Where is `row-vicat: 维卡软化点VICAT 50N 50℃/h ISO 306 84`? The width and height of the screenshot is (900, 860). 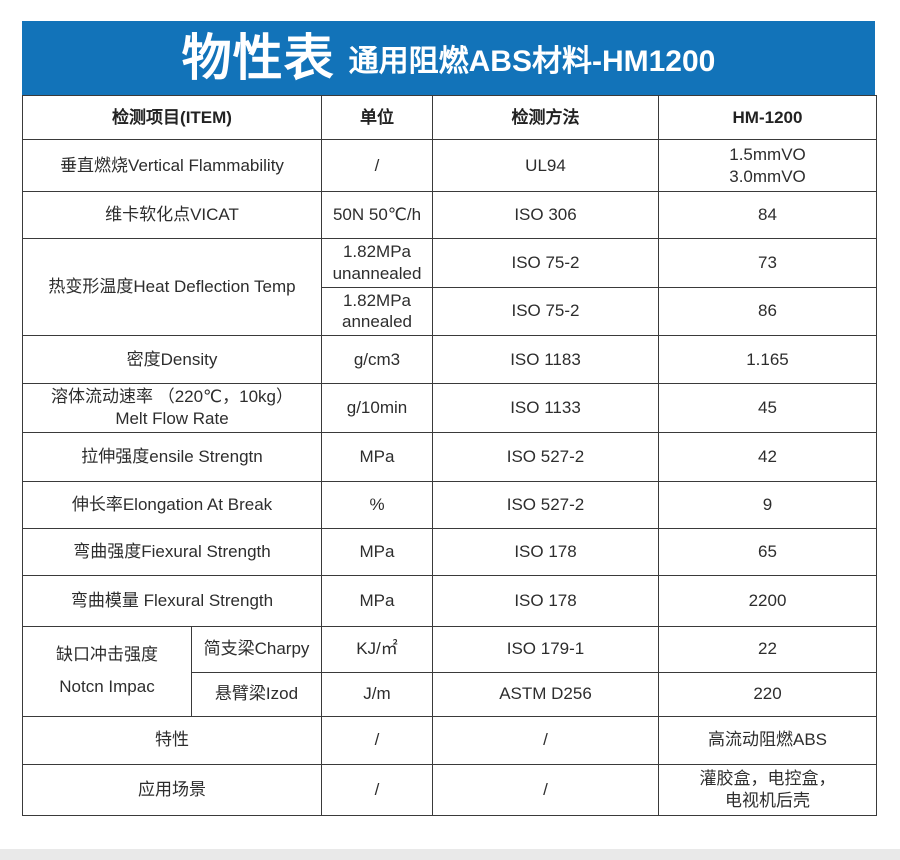 row-vicat: 维卡软化点VICAT 50N 50℃/h ISO 306 84 is located at coordinates (449, 215).